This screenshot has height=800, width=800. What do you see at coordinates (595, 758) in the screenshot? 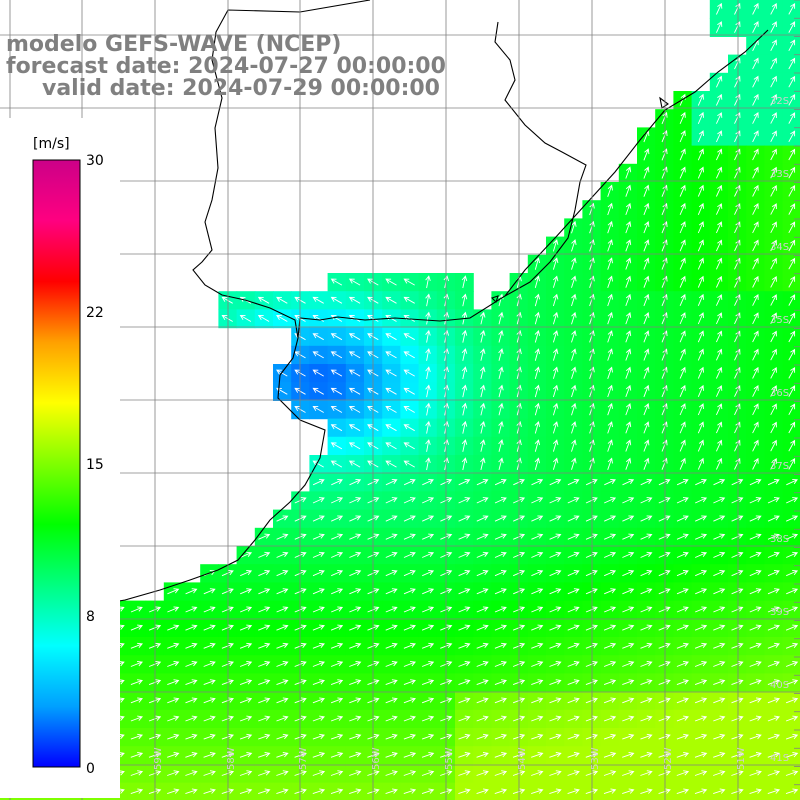
I see `lon-label: 53W` at bounding box center [595, 758].